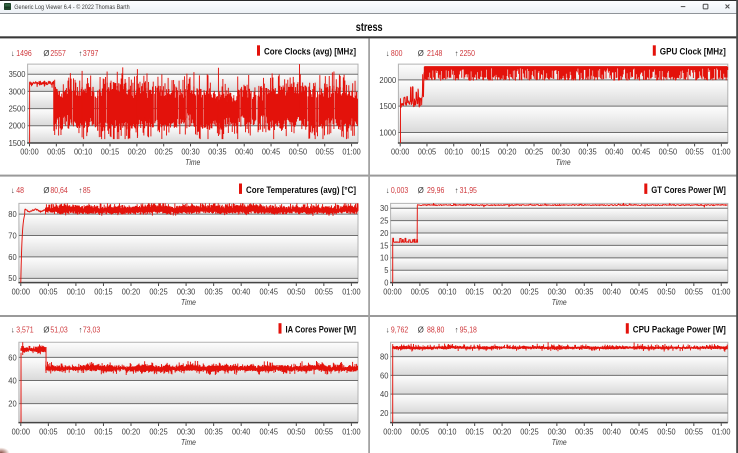 The image size is (738, 453). Describe the element at coordinates (12, 214) in the screenshot. I see `svg-text: 80` at that location.